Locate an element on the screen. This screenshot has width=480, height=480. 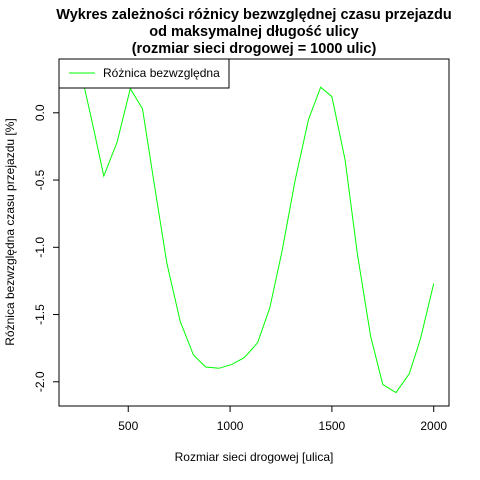
legend: Różnica bezwzględna is located at coordinates (144, 73).